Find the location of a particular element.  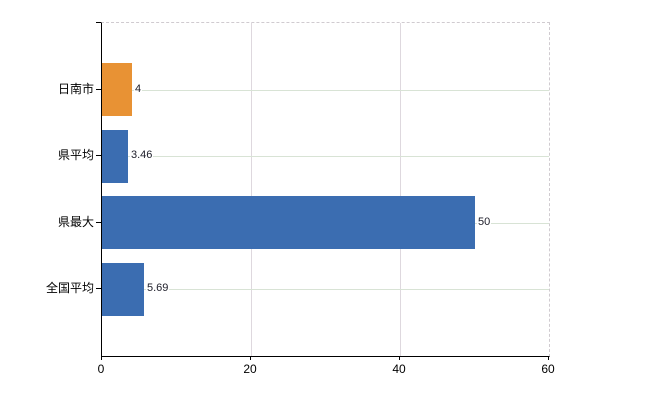

y-axis-label: 日南市 is located at coordinates (75, 89).